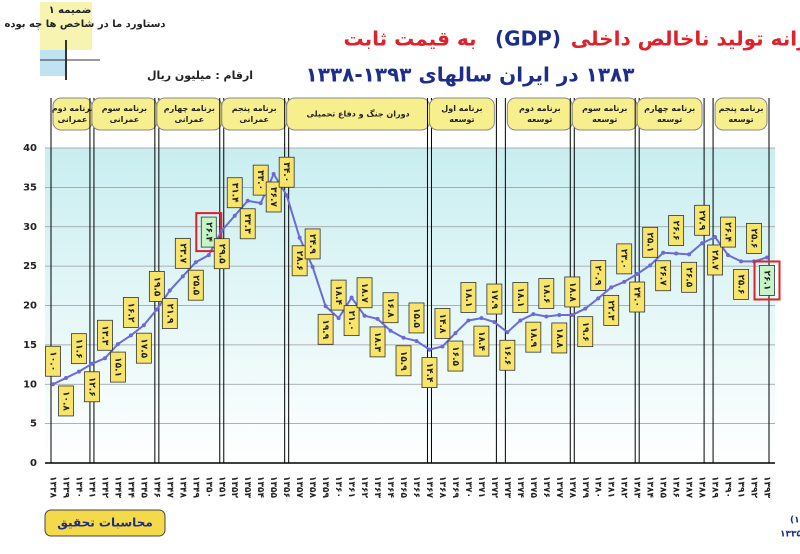  I want to click on value-label: ۲۴.۹, so click(312, 244).